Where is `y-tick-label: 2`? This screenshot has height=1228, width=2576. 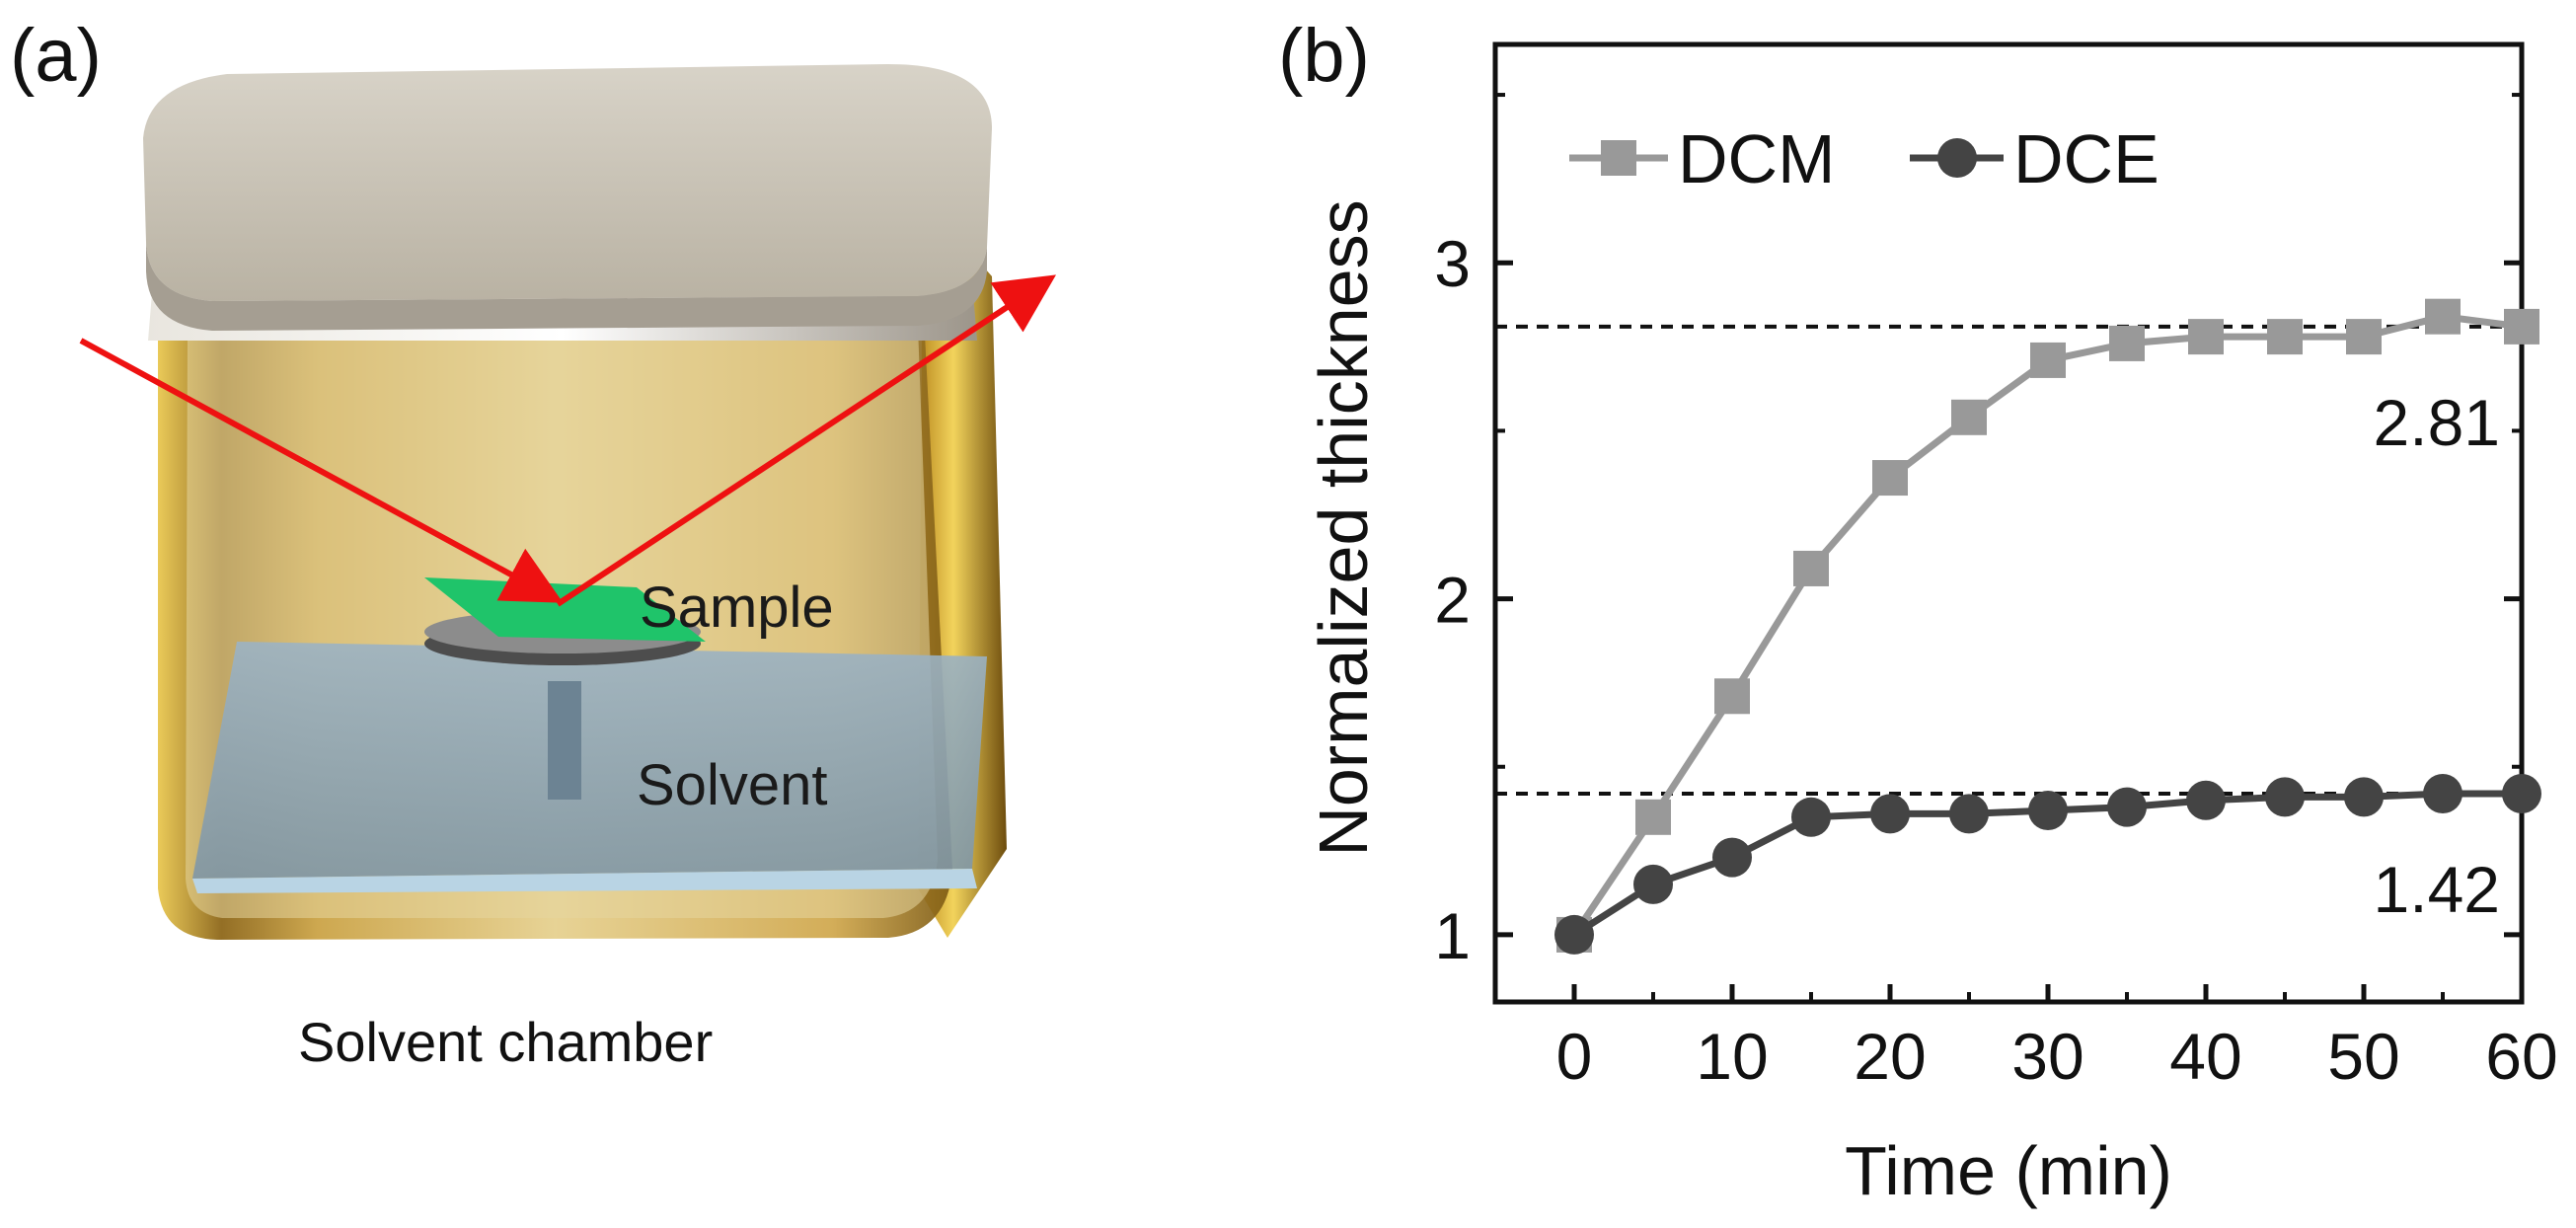
y-tick-label: 2 is located at coordinates (1452, 600).